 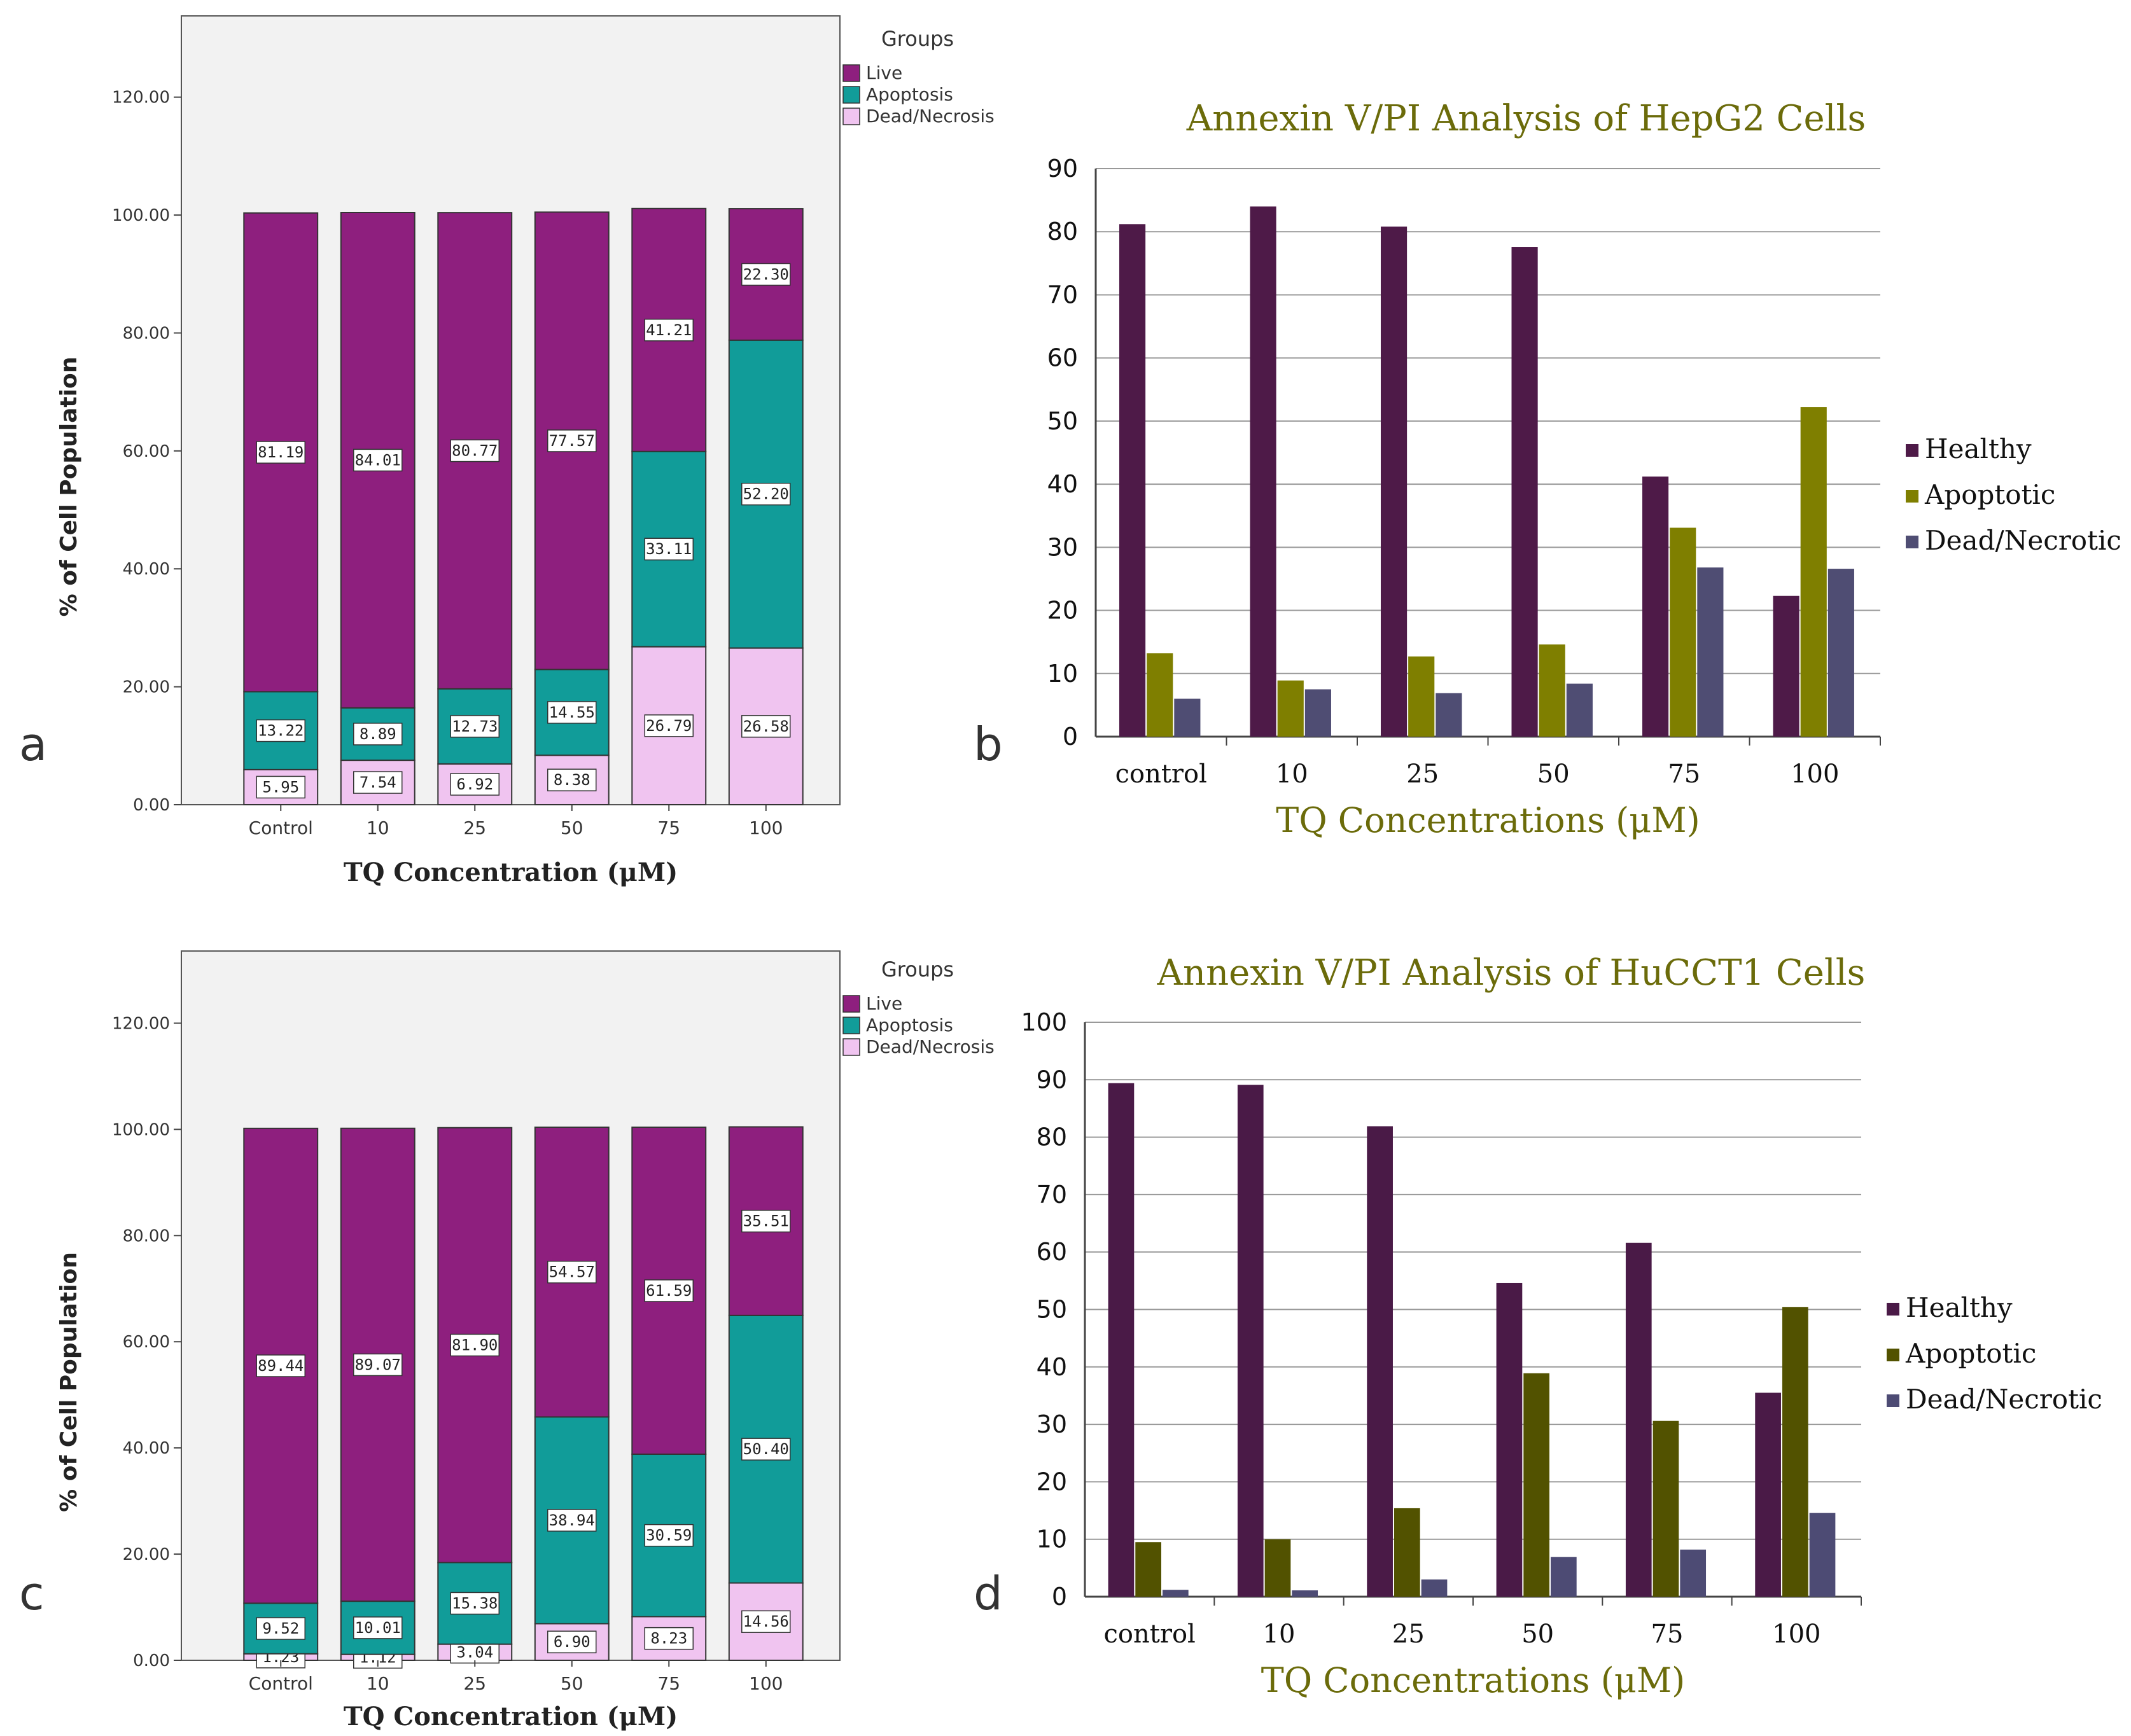 I want to click on x-tick-label: 75, so click(x=668, y=1683).